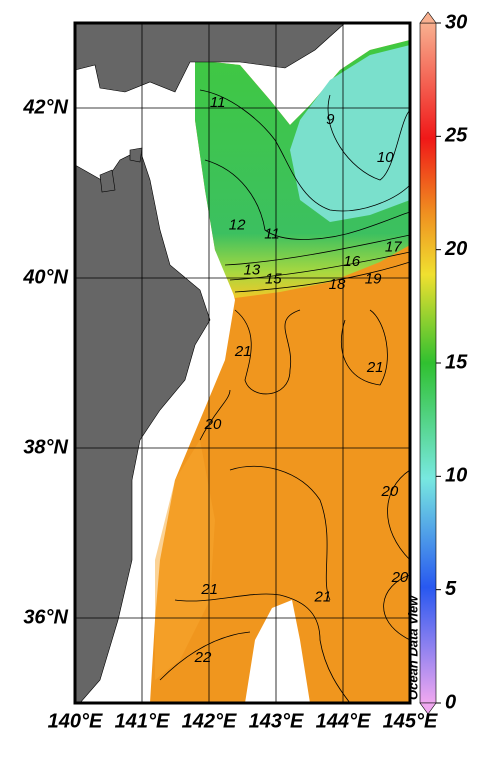  Describe the element at coordinates (45, 277) in the screenshot. I see `y-tick-label: 40°N` at that location.